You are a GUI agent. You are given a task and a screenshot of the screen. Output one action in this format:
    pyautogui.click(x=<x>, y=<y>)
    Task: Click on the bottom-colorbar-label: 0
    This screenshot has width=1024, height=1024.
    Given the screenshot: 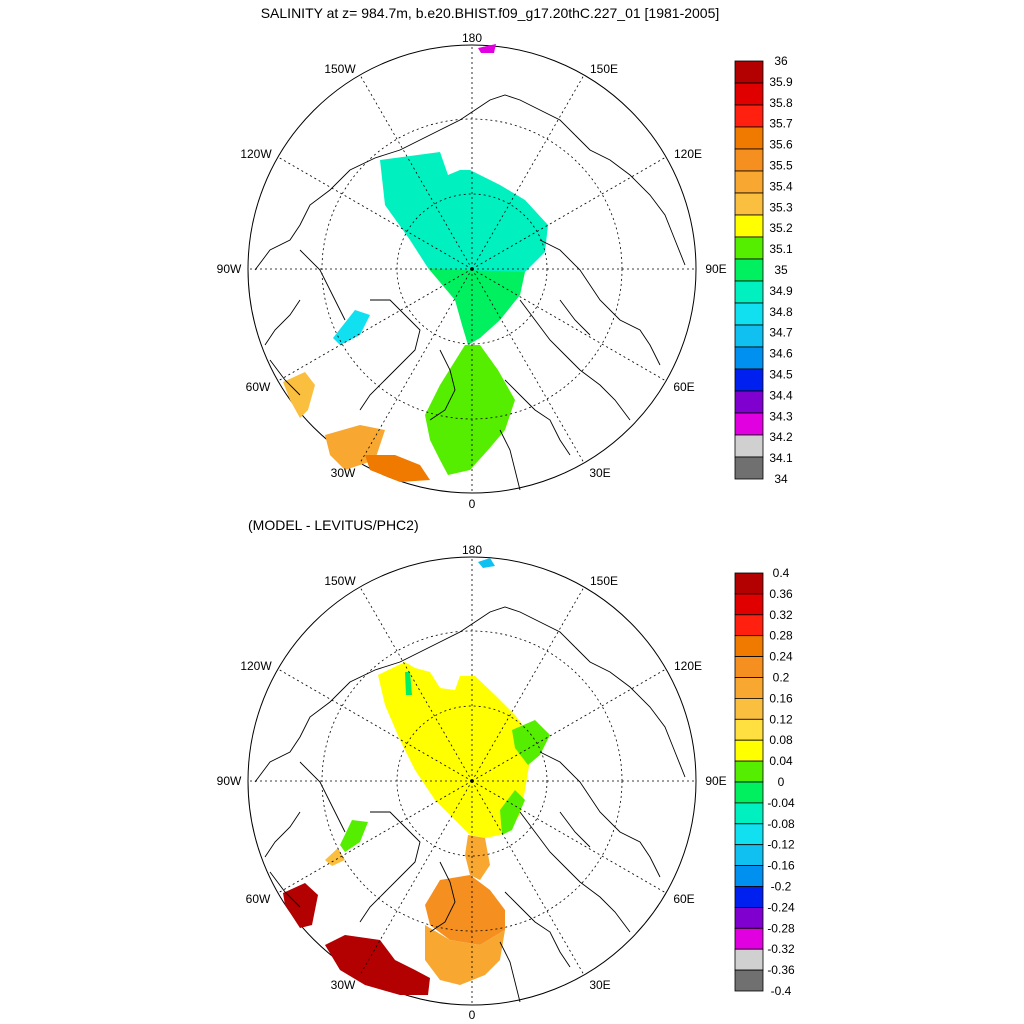 What is the action you would take?
    pyautogui.click(x=781, y=782)
    